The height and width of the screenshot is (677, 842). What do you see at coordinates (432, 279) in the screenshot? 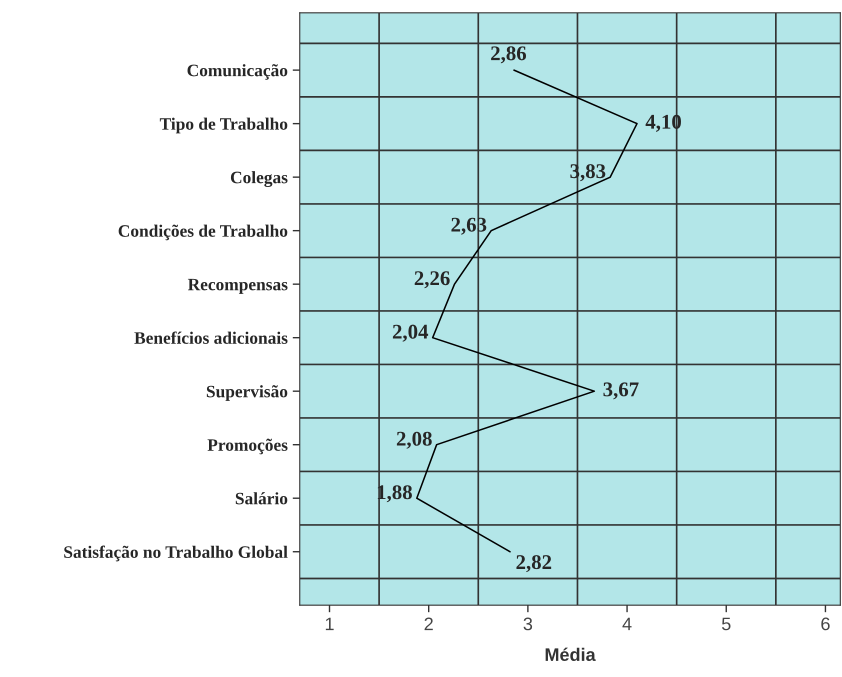
I see `data-label: 2,26` at bounding box center [432, 279].